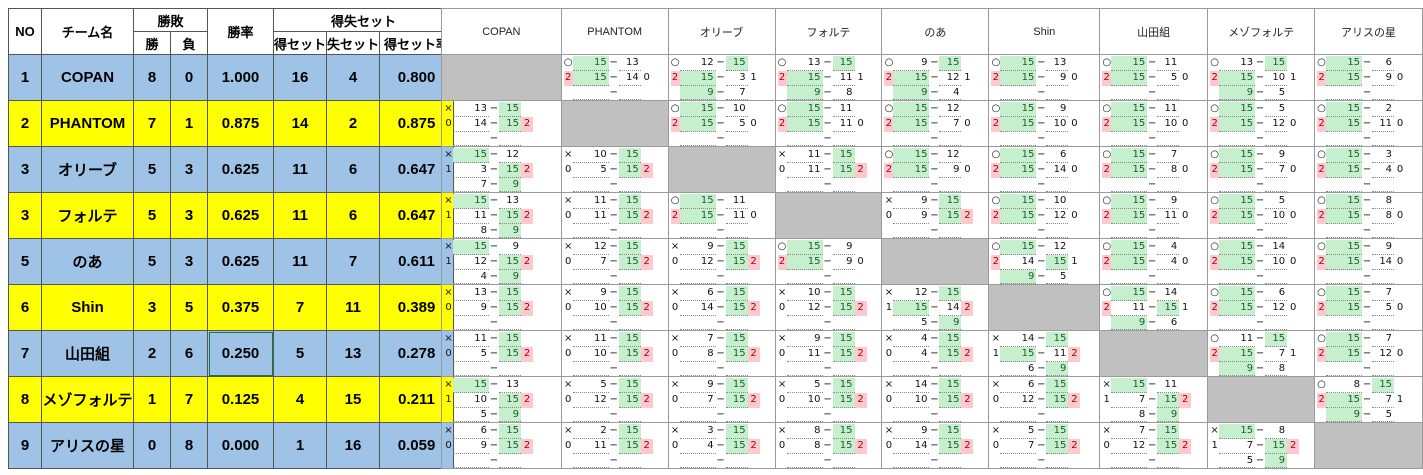 This screenshot has width=1423, height=475. Describe the element at coordinates (87, 353) in the screenshot. I see `team-name: 山田組` at that location.